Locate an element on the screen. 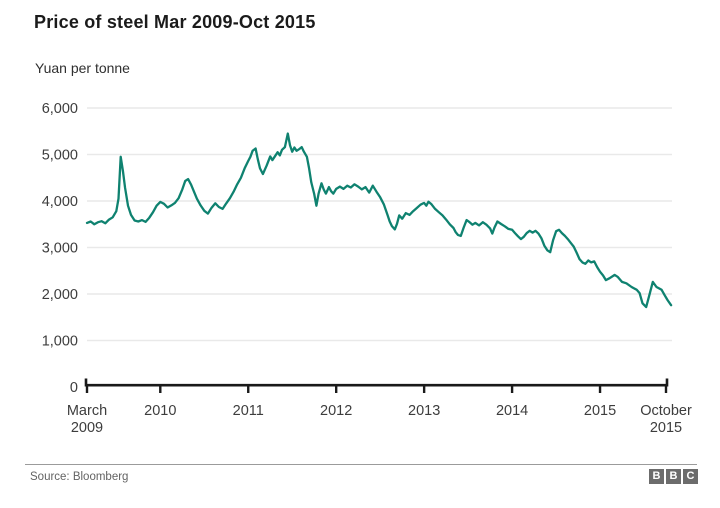 This screenshot has height=508, width=720. y-tick-label: 1,000 is located at coordinates (60, 342).